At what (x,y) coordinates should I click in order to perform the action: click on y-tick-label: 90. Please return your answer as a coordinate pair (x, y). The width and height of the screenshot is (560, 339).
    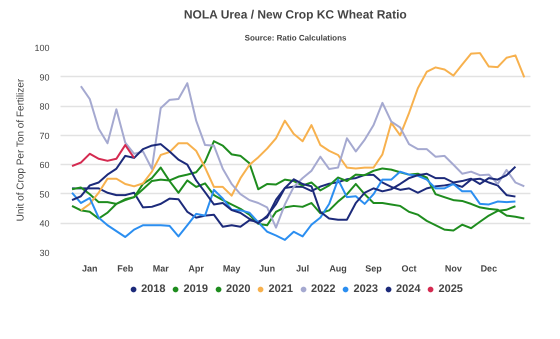
    Looking at the image, I should click on (44, 77).